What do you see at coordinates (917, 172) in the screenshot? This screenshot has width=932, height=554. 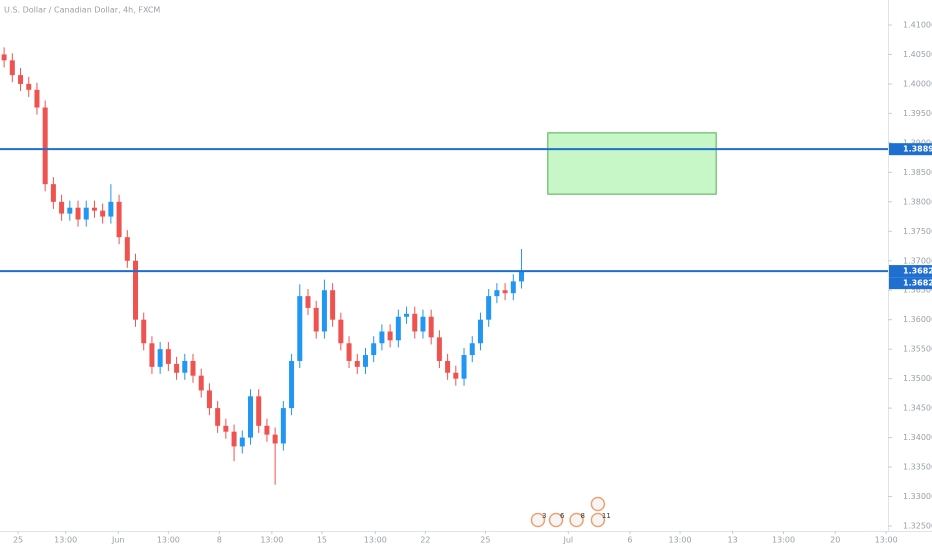 I see `y-tick-label: 1.38500` at bounding box center [917, 172].